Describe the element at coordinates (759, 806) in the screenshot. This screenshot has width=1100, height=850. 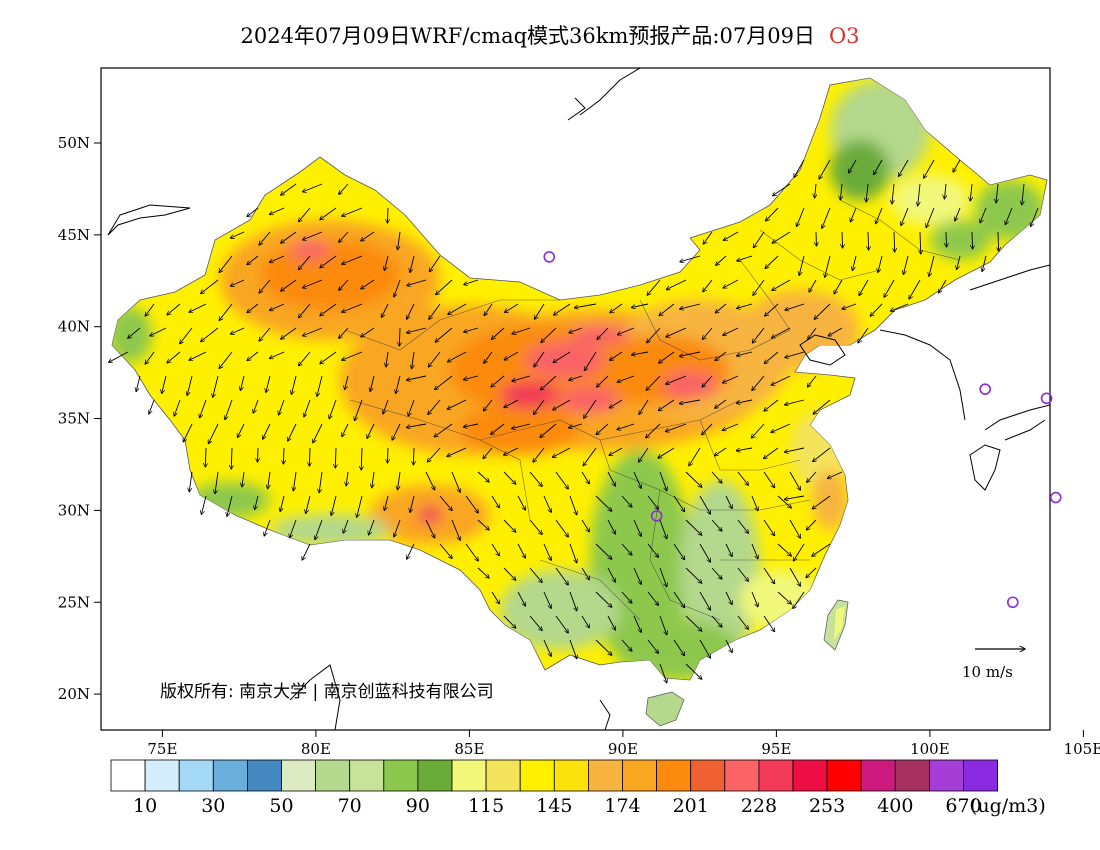
I see `colorbar-label: 228` at that location.